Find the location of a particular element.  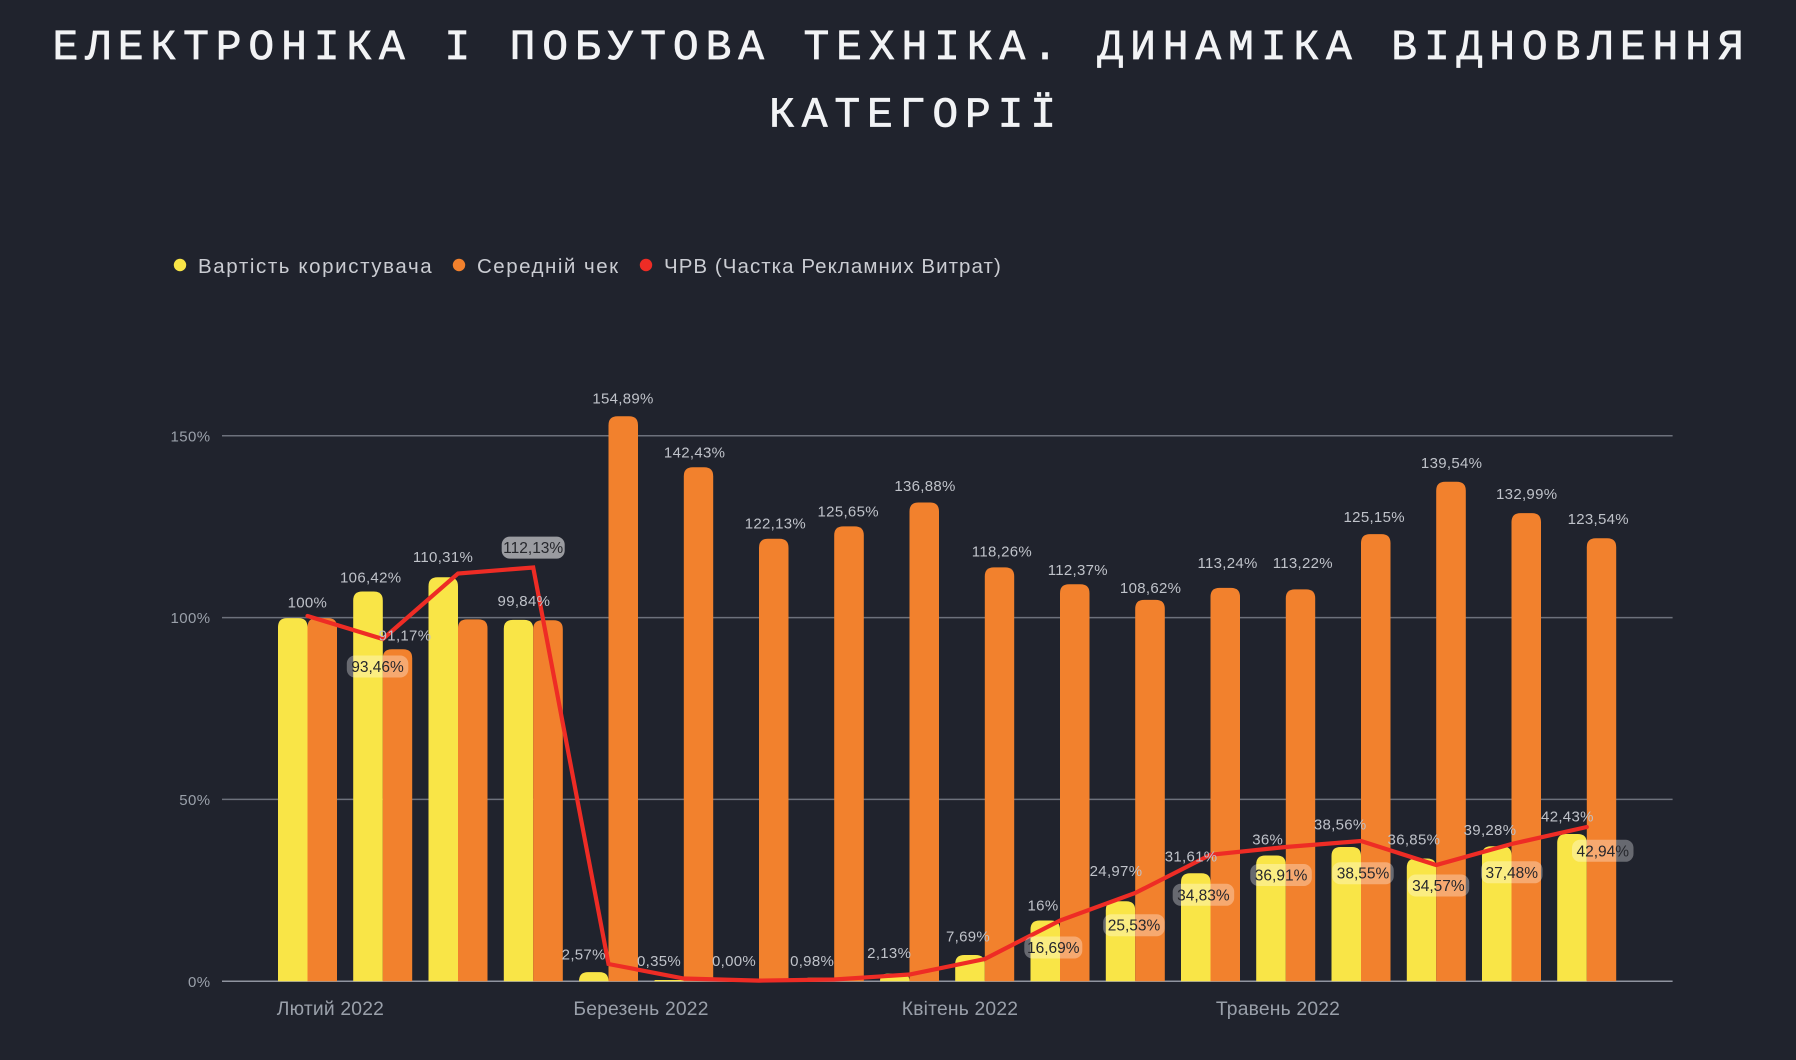

svg-text: 39,28% is located at coordinates (1490, 830).